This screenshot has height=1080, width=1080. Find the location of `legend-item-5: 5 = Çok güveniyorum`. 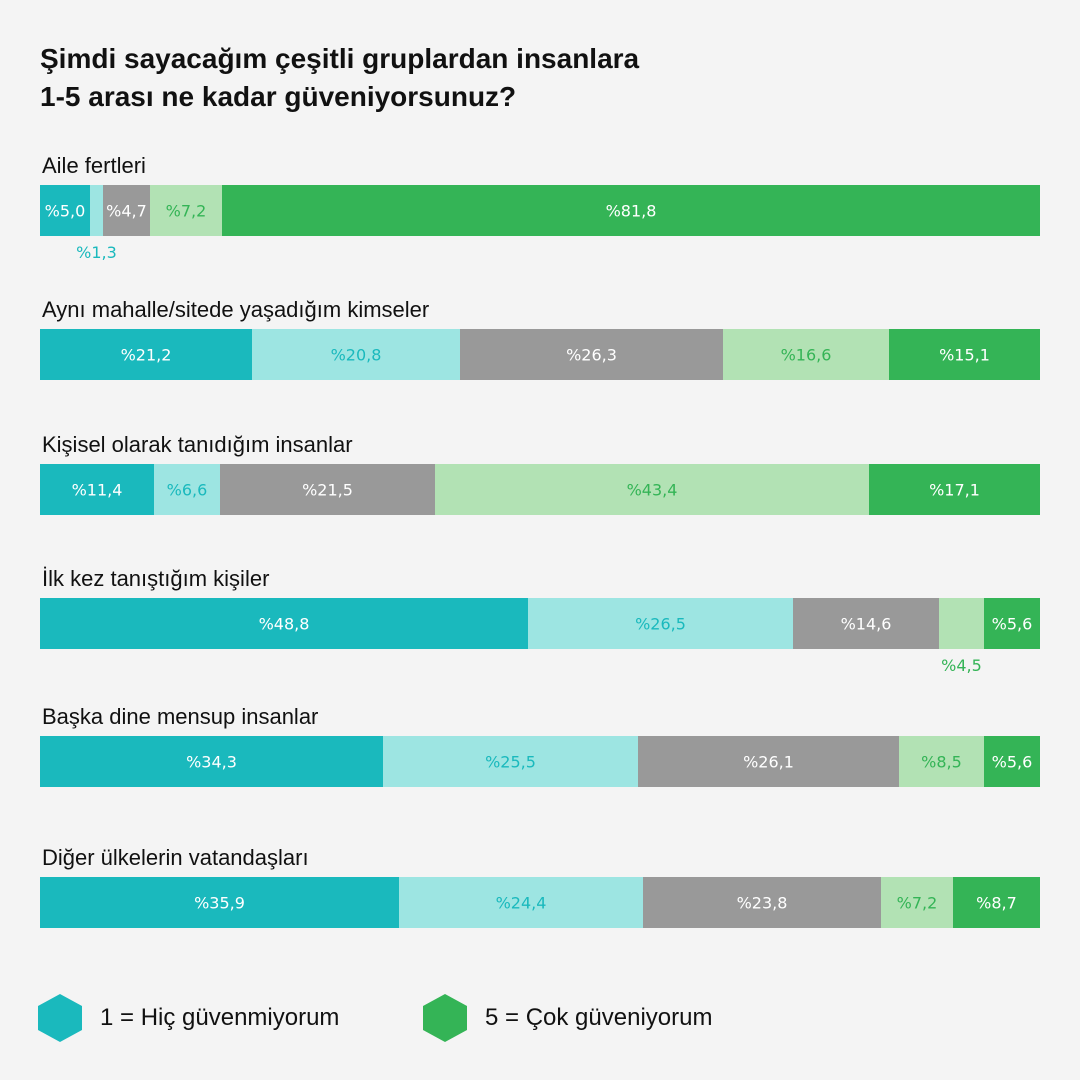

legend-item-5: 5 = Çok güveniyorum is located at coordinates (566, 1018).